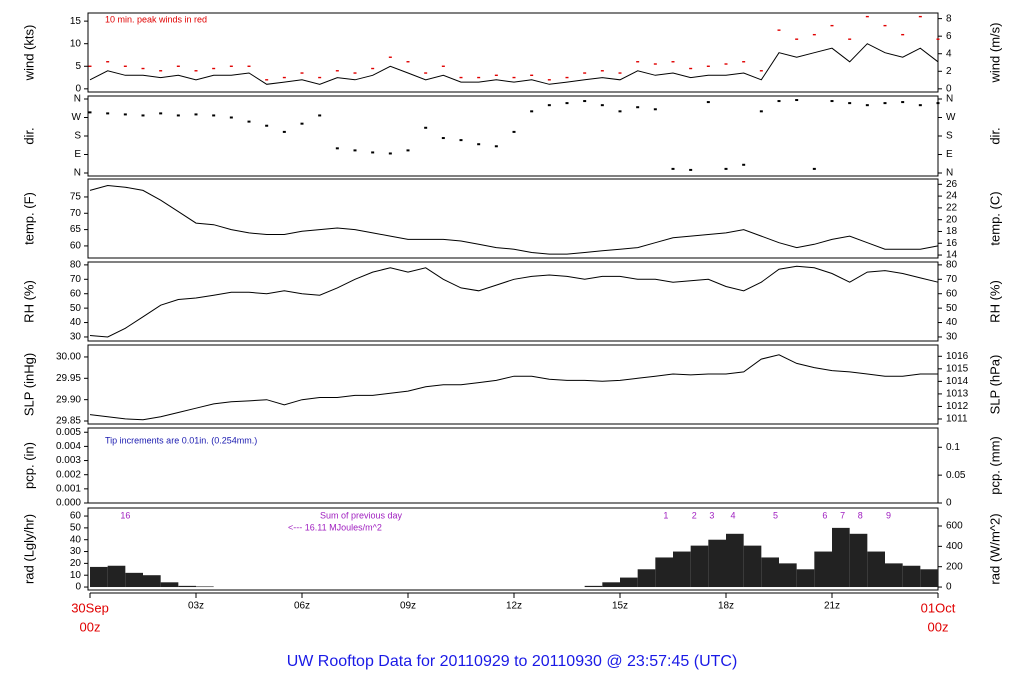 The height and width of the screenshot is (700, 1024). Describe the element at coordinates (957, 356) in the screenshot. I see `y2-tick-label: 1016` at that location.